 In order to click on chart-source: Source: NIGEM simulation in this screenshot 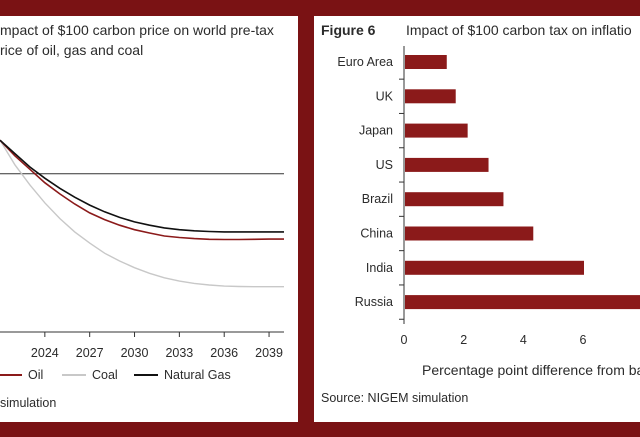, I will do `click(395, 398)`.